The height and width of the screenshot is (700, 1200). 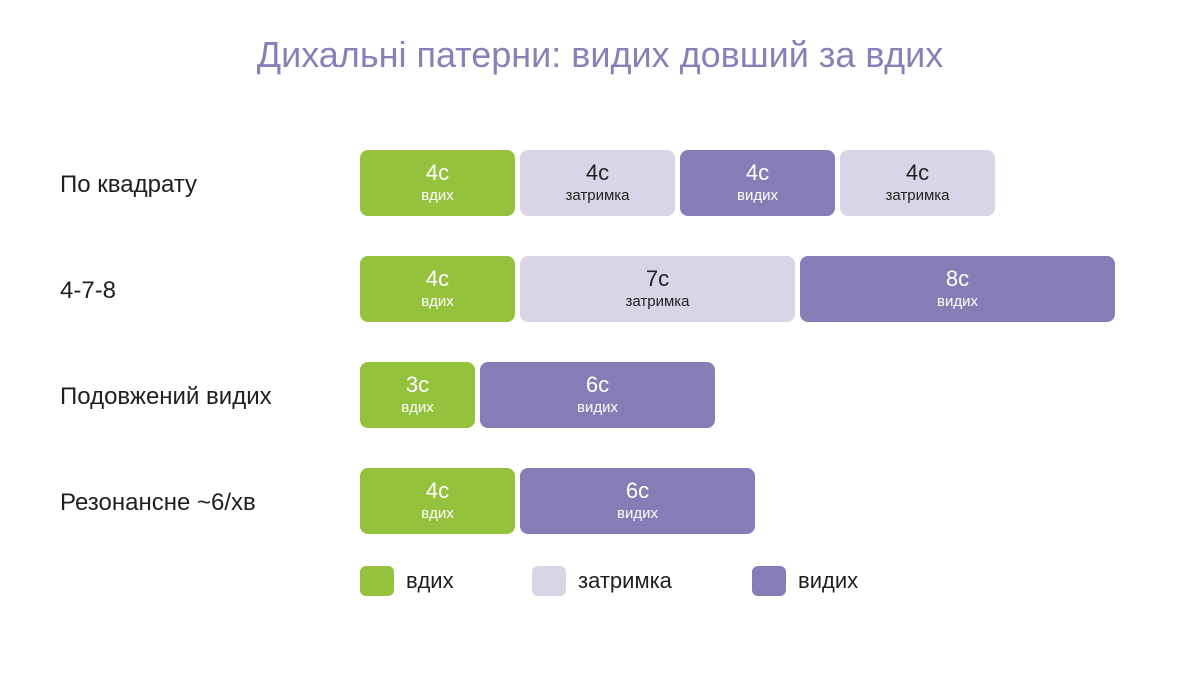 I want to click on segment-duration: 8с, so click(x=957, y=278).